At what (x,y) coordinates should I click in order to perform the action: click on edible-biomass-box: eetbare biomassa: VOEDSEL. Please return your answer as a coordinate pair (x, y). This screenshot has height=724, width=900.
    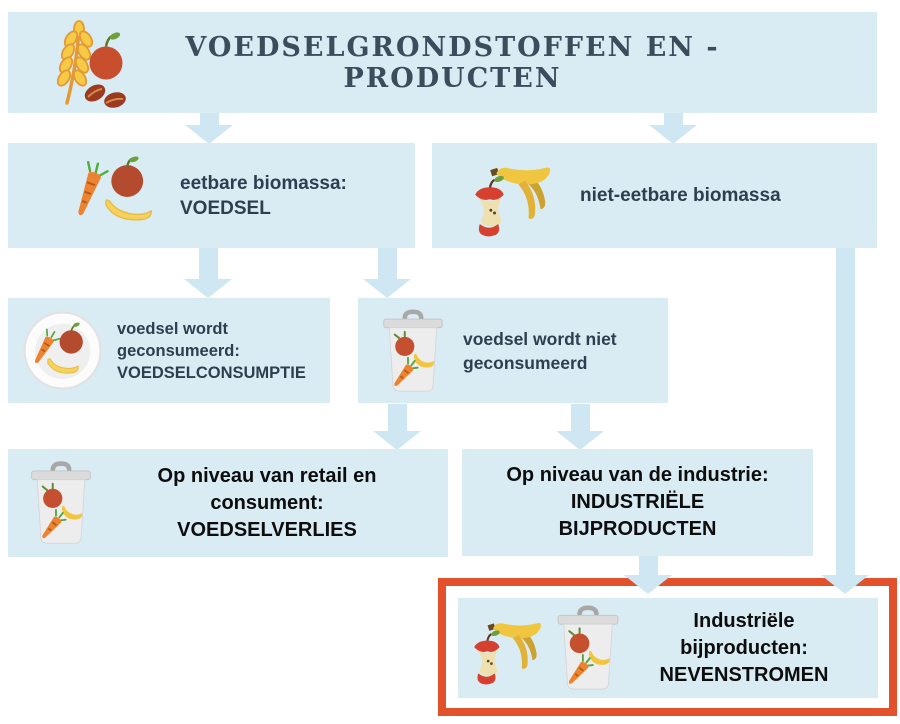
    Looking at the image, I should click on (211, 195).